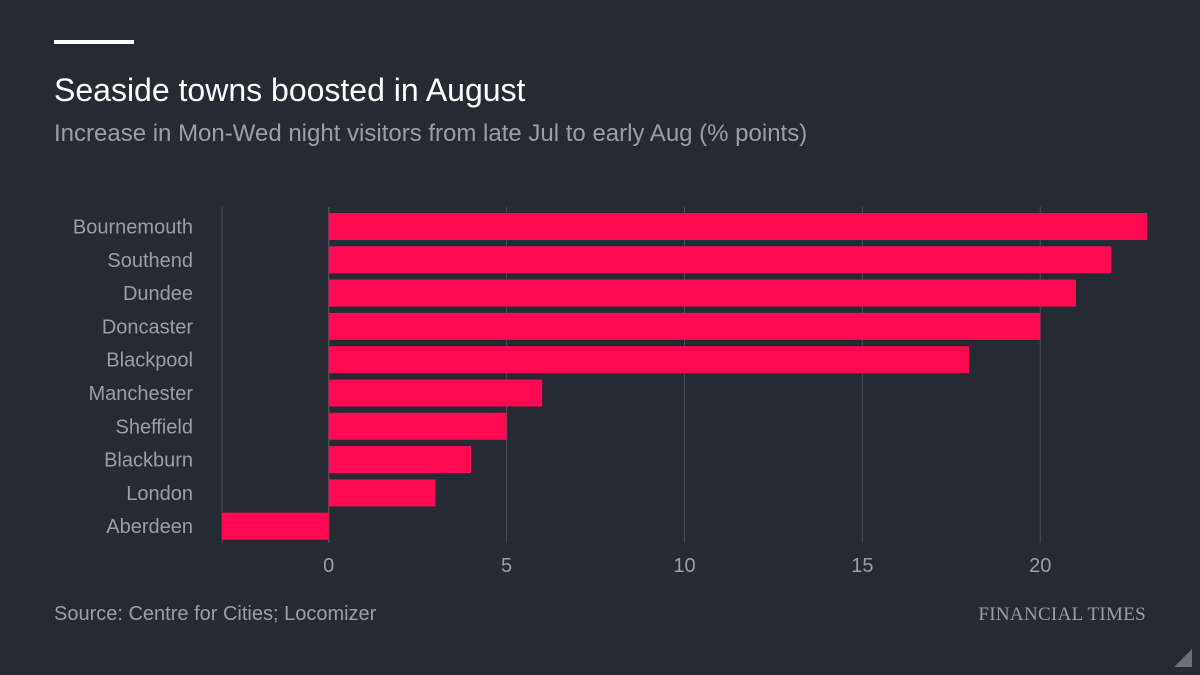 The image size is (1200, 675). I want to click on category-label: Sheffield, so click(154, 427).